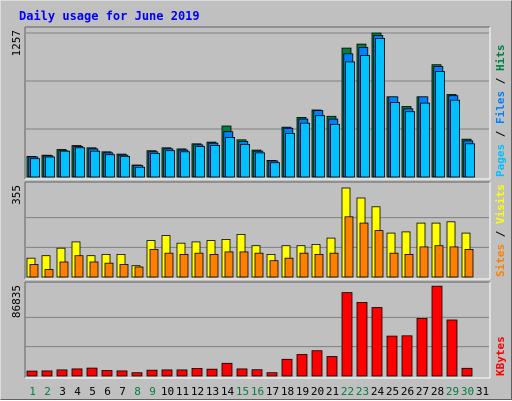 The image size is (512, 401). I want to click on x-tick-label: 27, so click(422, 391).